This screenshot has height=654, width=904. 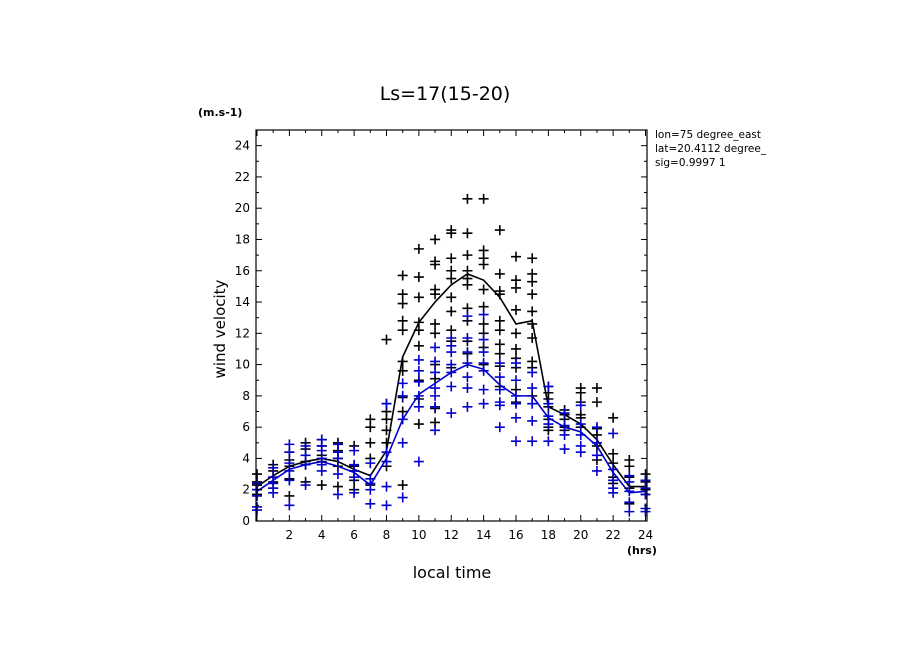 What do you see at coordinates (322, 535) in the screenshot?
I see `x-tick-label: 4` at bounding box center [322, 535].